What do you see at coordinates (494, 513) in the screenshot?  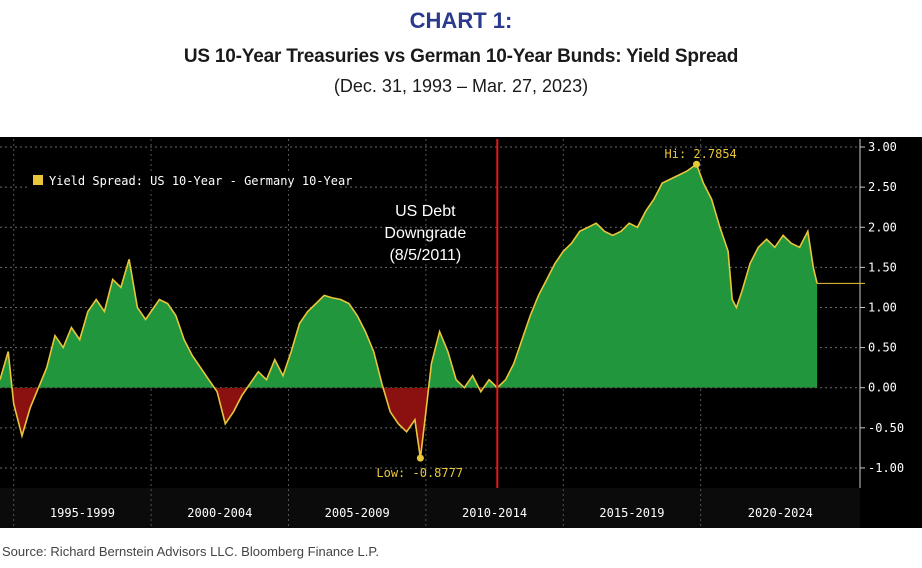 I see `x-tick-label: 2010-2014` at bounding box center [494, 513].